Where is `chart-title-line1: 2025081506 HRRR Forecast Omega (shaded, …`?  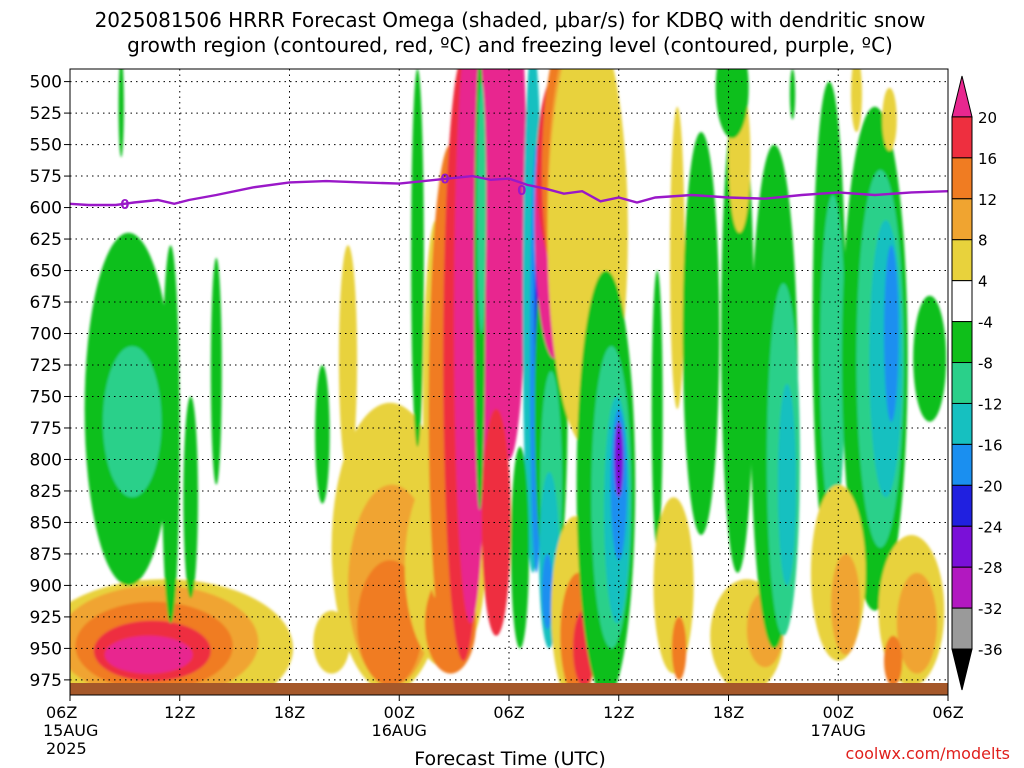 chart-title-line1: 2025081506 HRRR Forecast Omega (shaded, … is located at coordinates (510, 20).